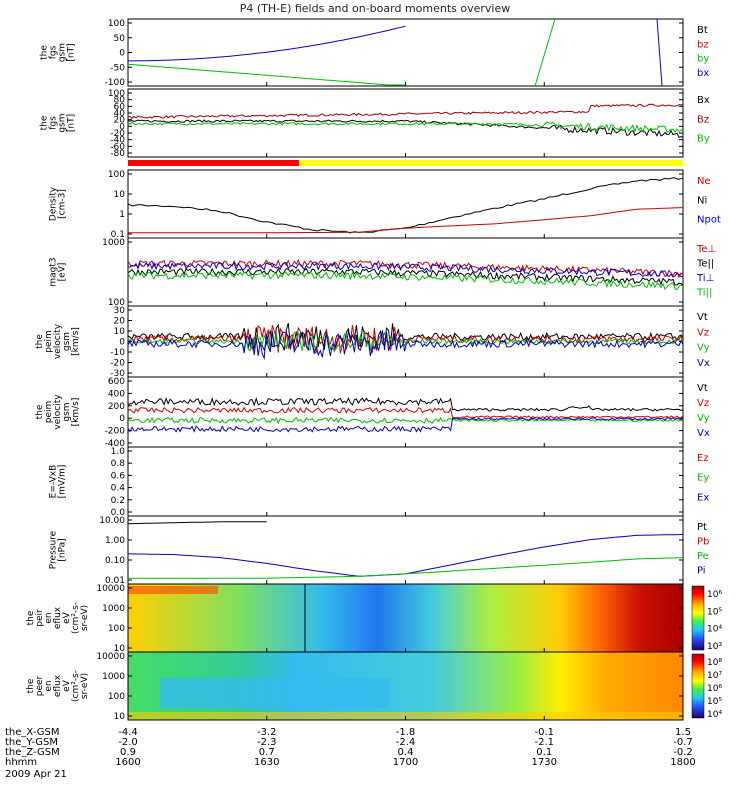 The width and height of the screenshot is (750, 800). Describe the element at coordinates (267, 742) in the screenshot. I see `footer-value: -2.3` at that location.